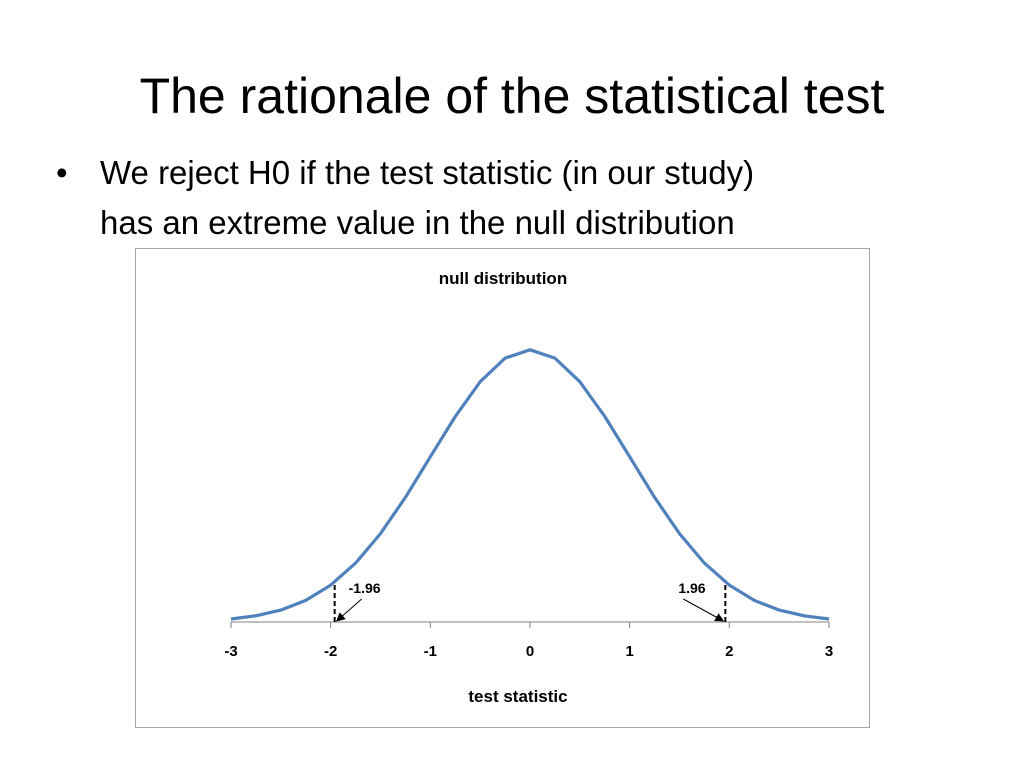 This screenshot has height=768, width=1024. Describe the element at coordinates (729, 651) in the screenshot. I see `x-tick-label: 2` at that location.